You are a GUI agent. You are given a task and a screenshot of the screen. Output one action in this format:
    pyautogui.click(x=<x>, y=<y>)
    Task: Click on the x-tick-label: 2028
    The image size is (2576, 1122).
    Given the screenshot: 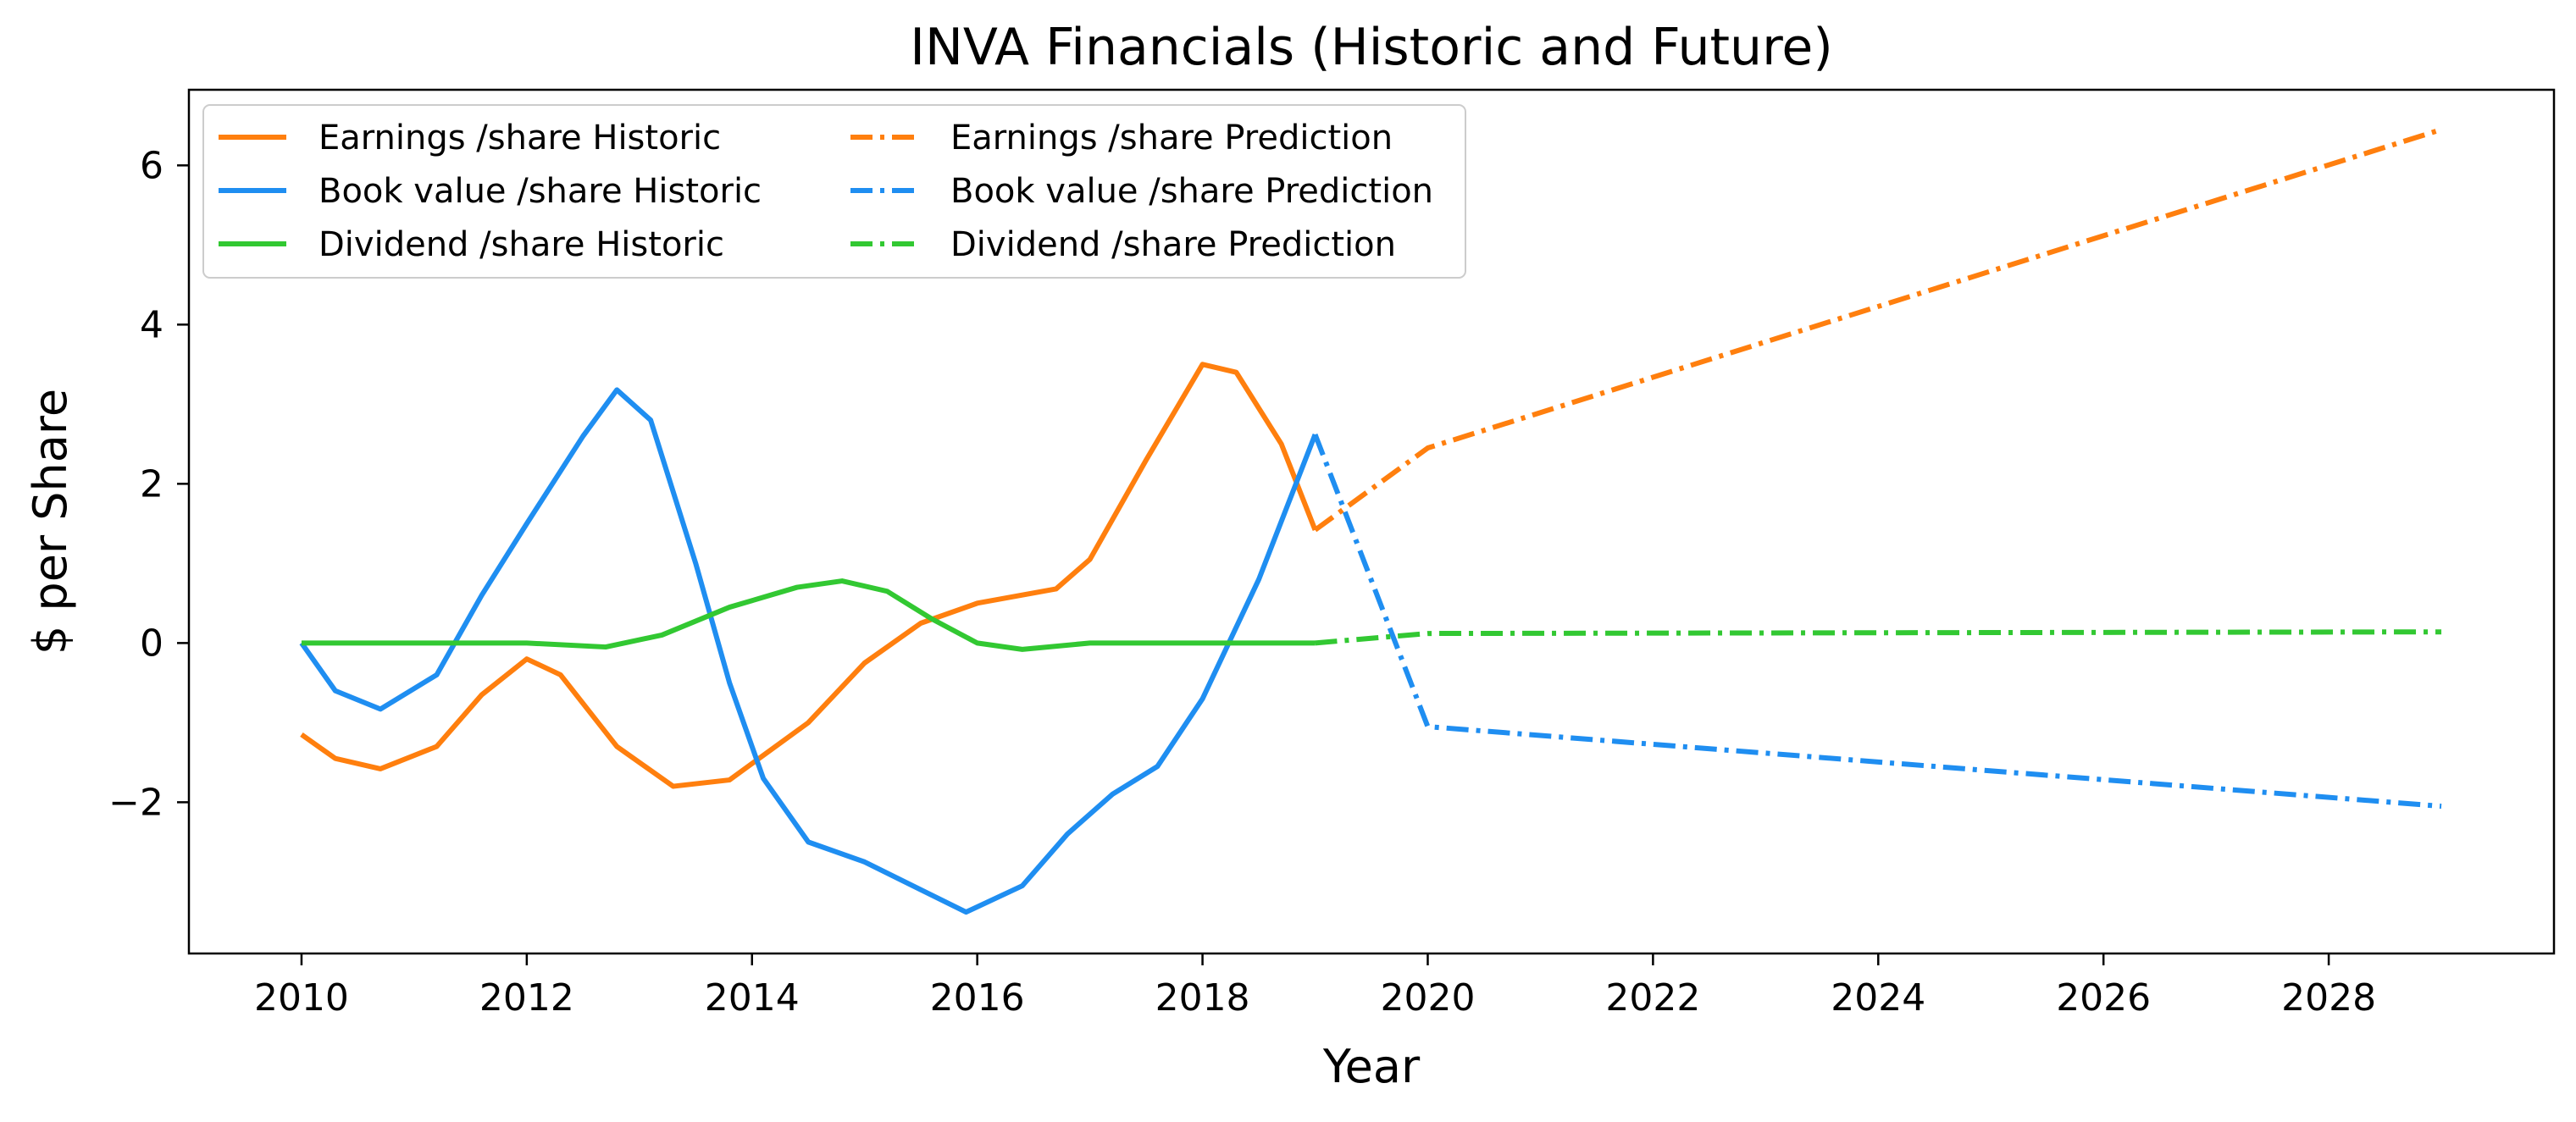 What is the action you would take?
    pyautogui.click(x=2328, y=998)
    